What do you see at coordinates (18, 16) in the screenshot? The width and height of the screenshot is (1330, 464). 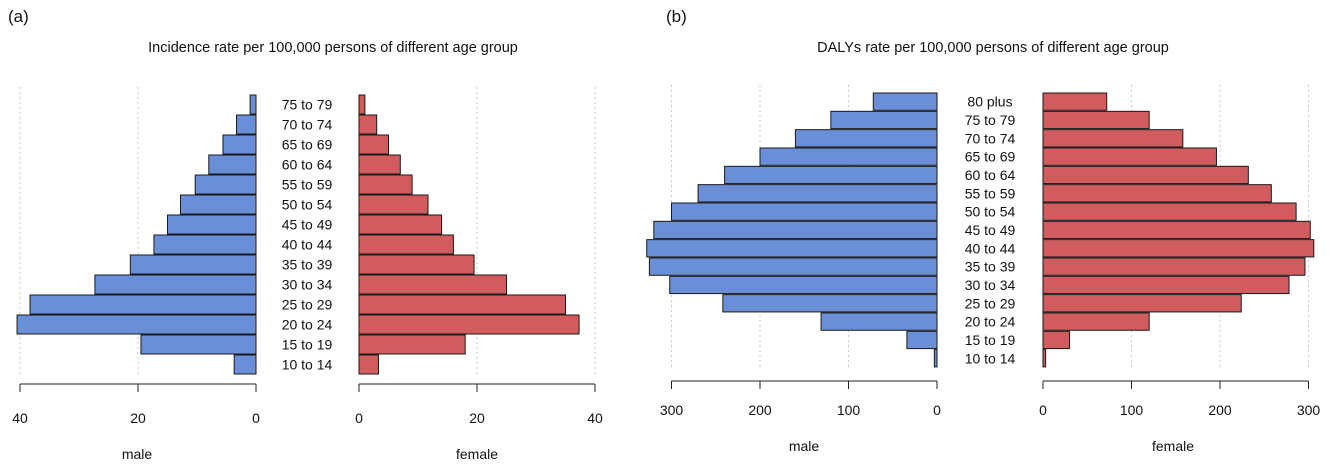 I see `panel-a-label: (a)` at bounding box center [18, 16].